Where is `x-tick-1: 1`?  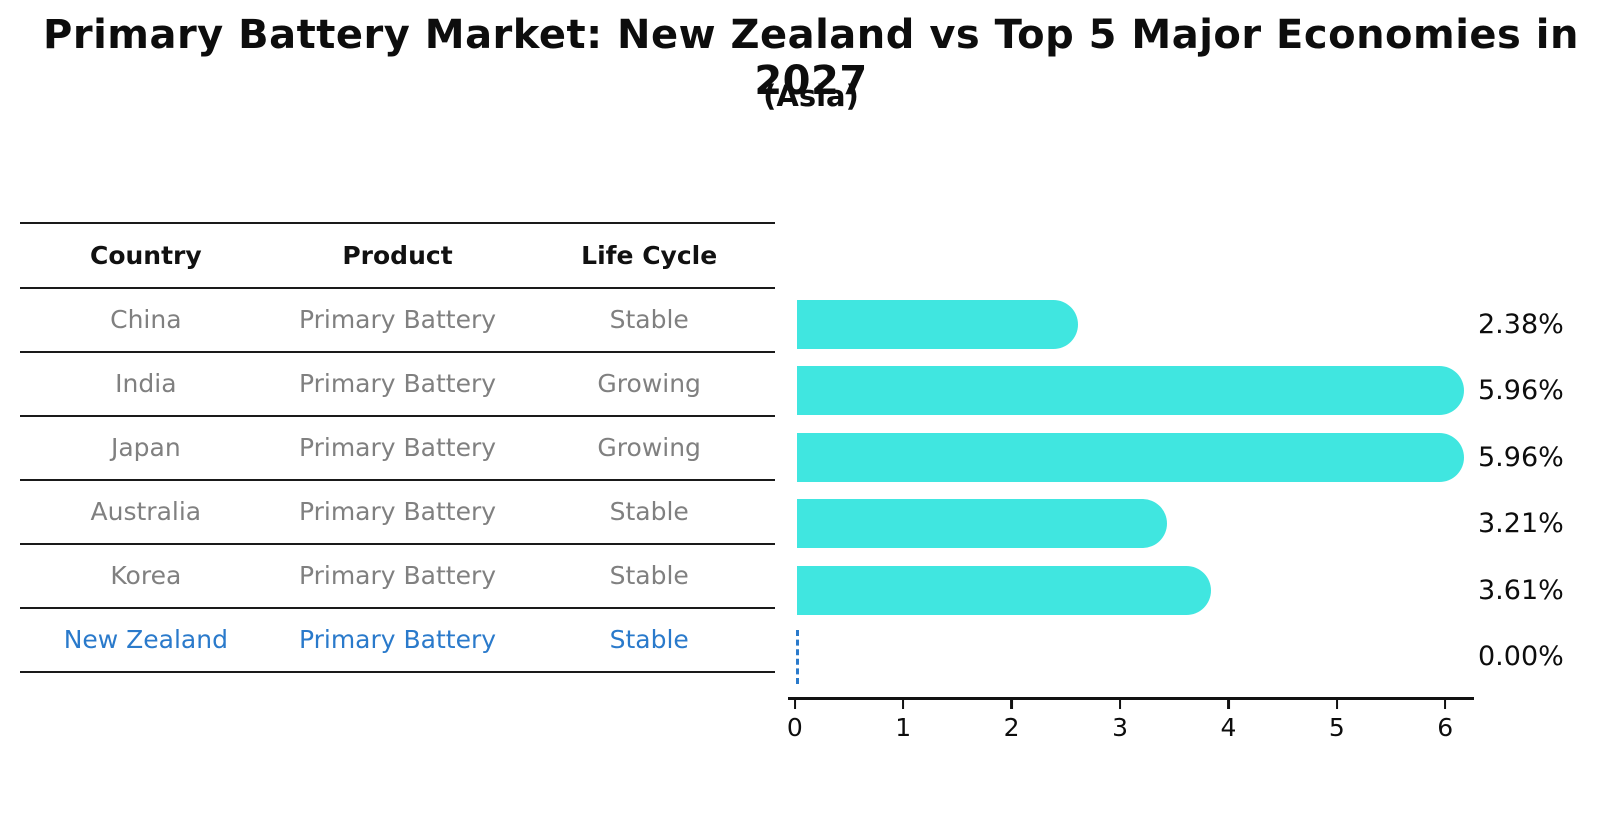 x-tick-1: 1 is located at coordinates (903, 721).